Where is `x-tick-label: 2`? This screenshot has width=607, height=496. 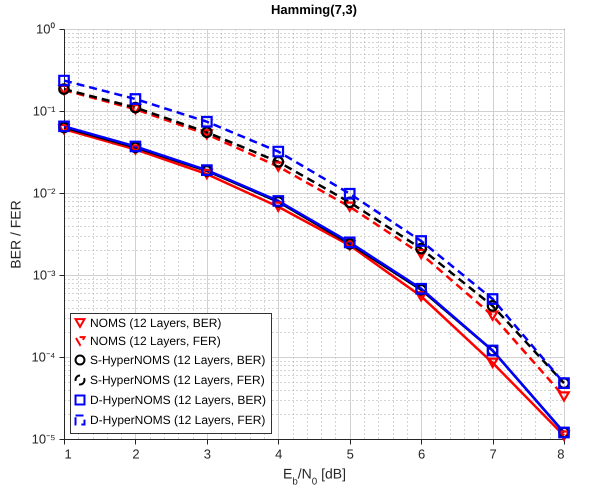
x-tick-label: 2 is located at coordinates (136, 454).